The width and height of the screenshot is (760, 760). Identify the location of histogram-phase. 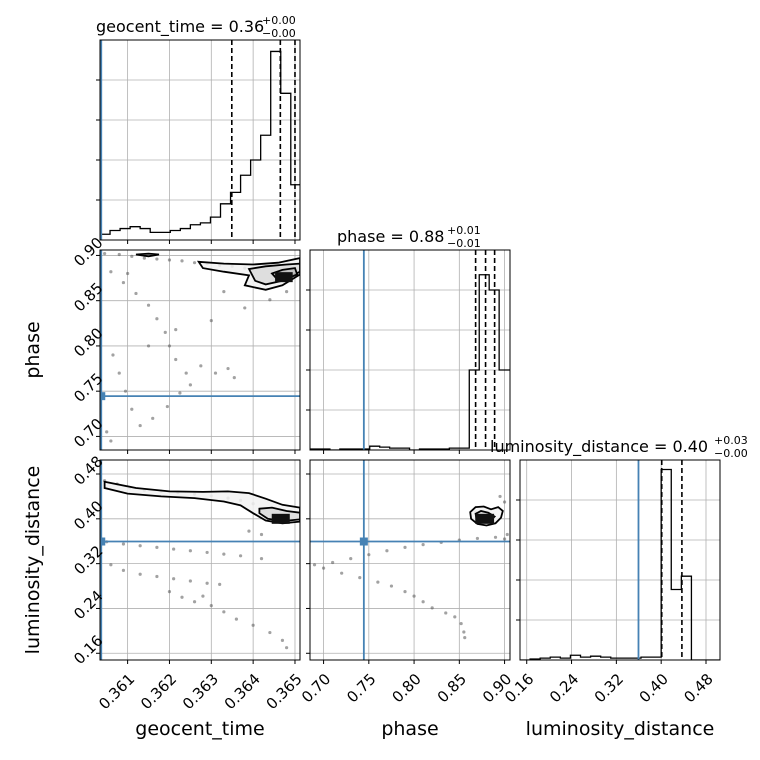
(410, 362).